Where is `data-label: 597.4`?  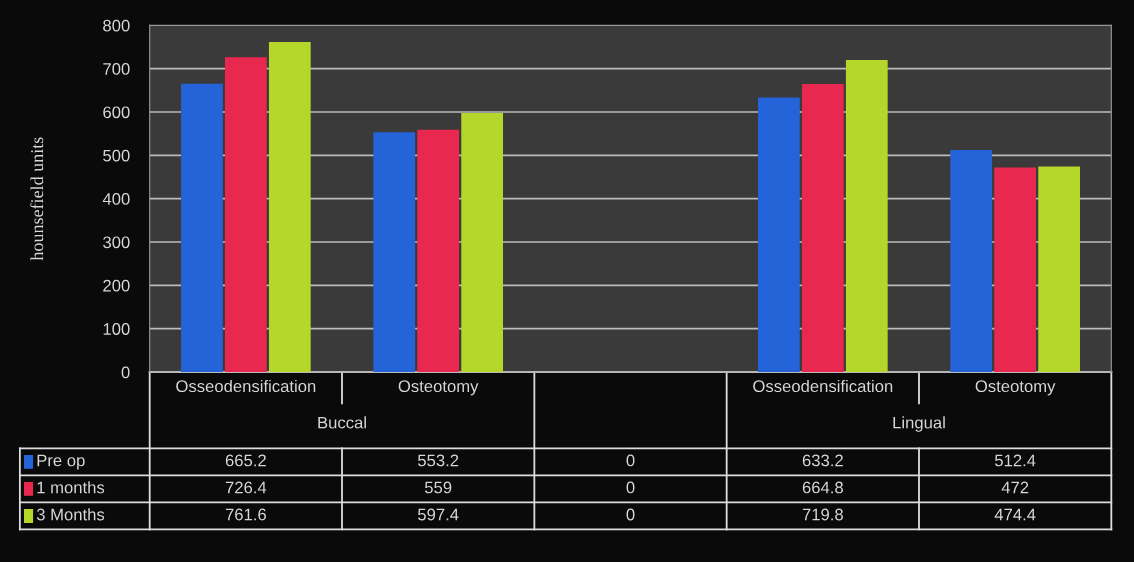 data-label: 597.4 is located at coordinates (438, 514).